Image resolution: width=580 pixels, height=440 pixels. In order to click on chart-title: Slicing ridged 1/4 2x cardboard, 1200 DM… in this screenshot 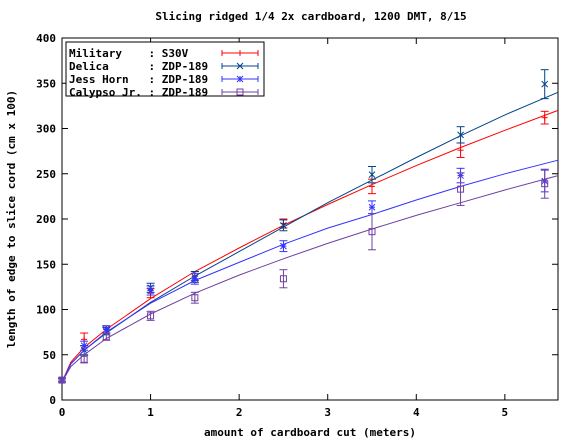, I will do `click(310, 16)`.